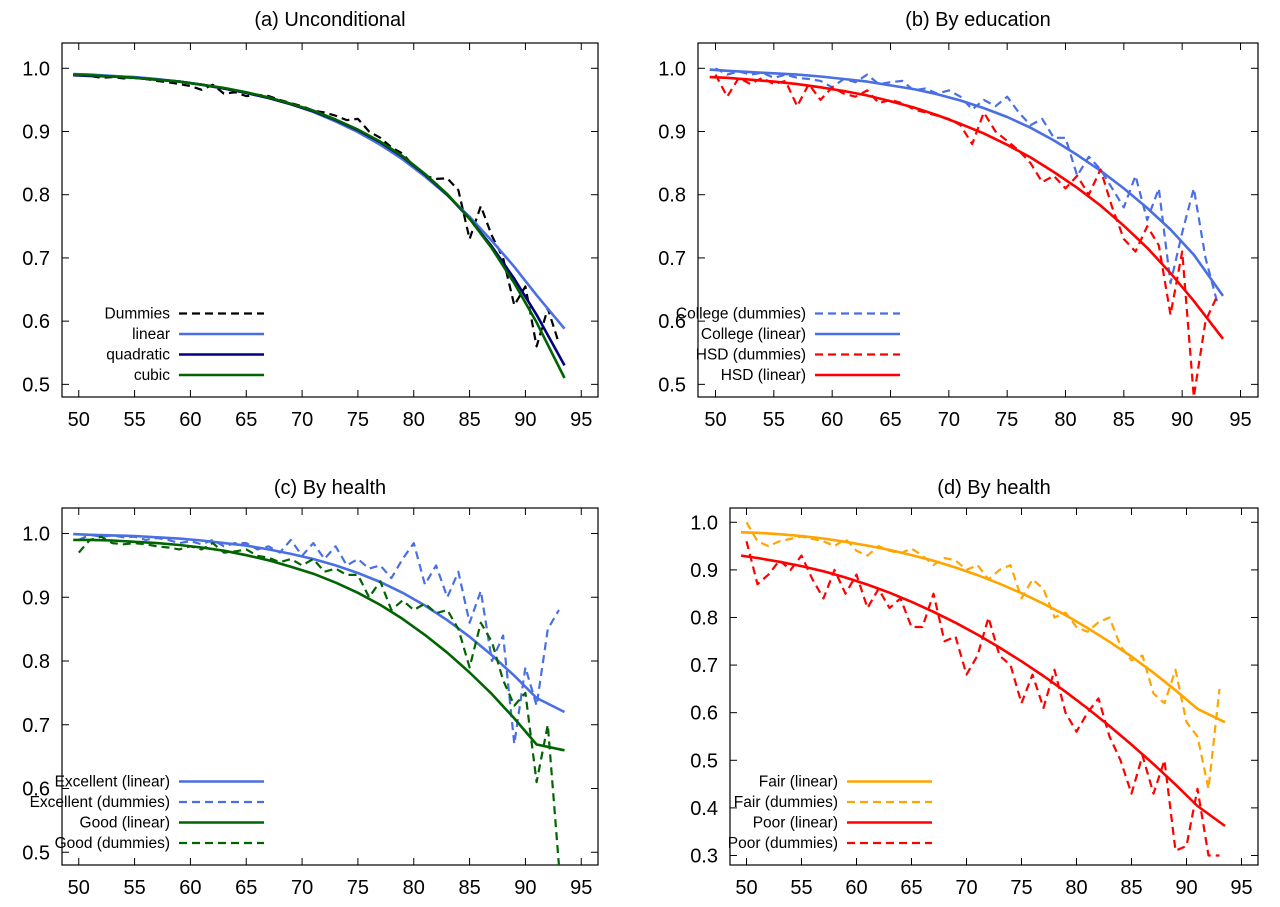  Describe the element at coordinates (330, 488) in the screenshot. I see `chart-title: (c) By health` at that location.